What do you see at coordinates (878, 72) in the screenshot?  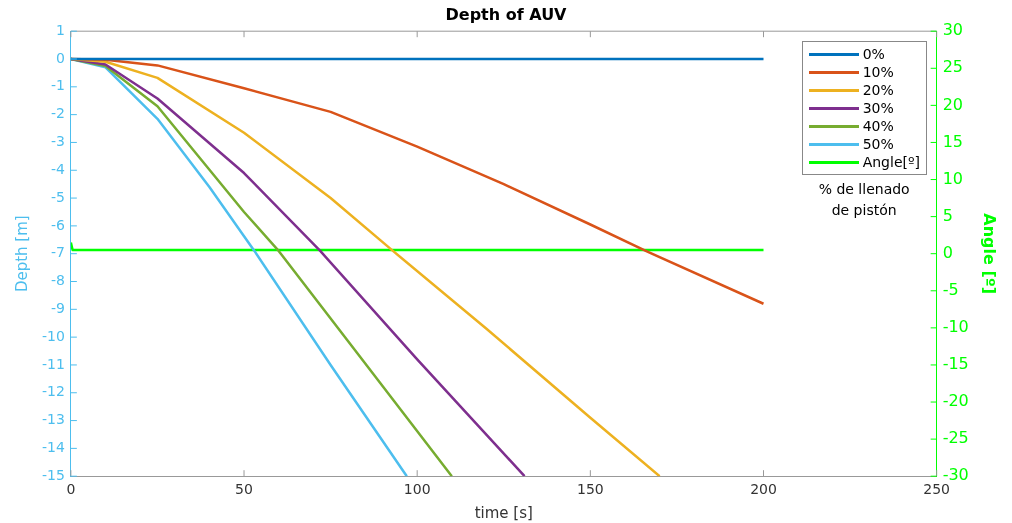 I see `legend-label: 10%` at bounding box center [878, 72].